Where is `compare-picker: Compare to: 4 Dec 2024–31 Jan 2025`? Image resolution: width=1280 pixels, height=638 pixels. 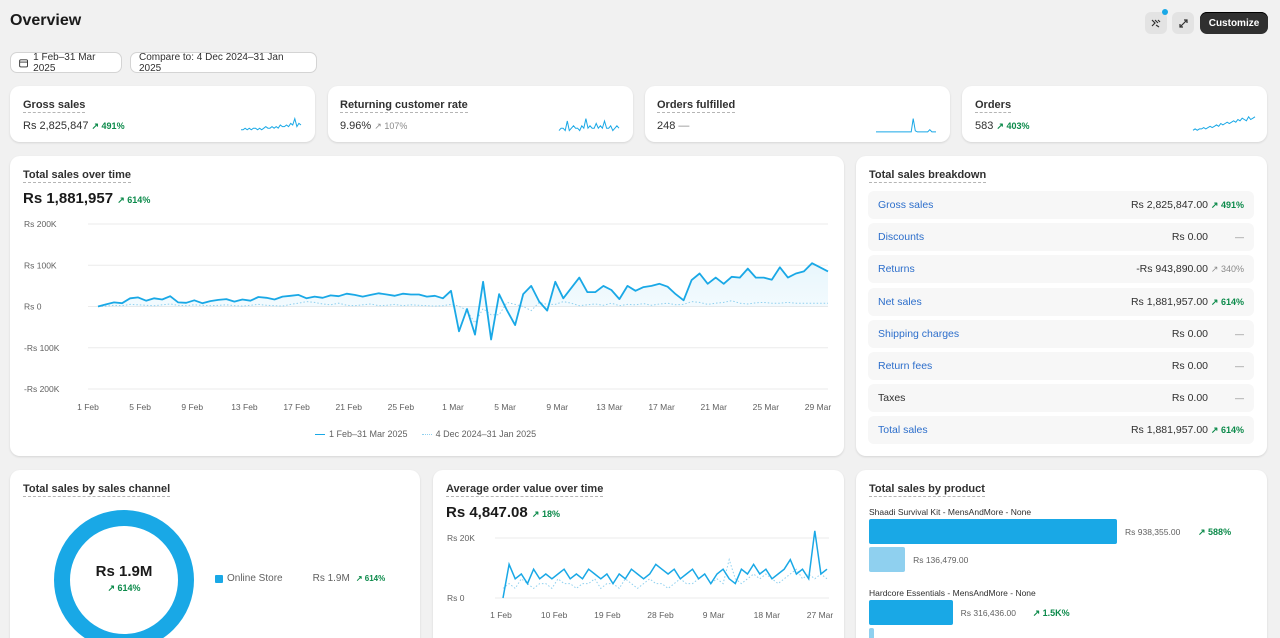 compare-picker: Compare to: 4 Dec 2024–31 Jan 2025 is located at coordinates (223, 62).